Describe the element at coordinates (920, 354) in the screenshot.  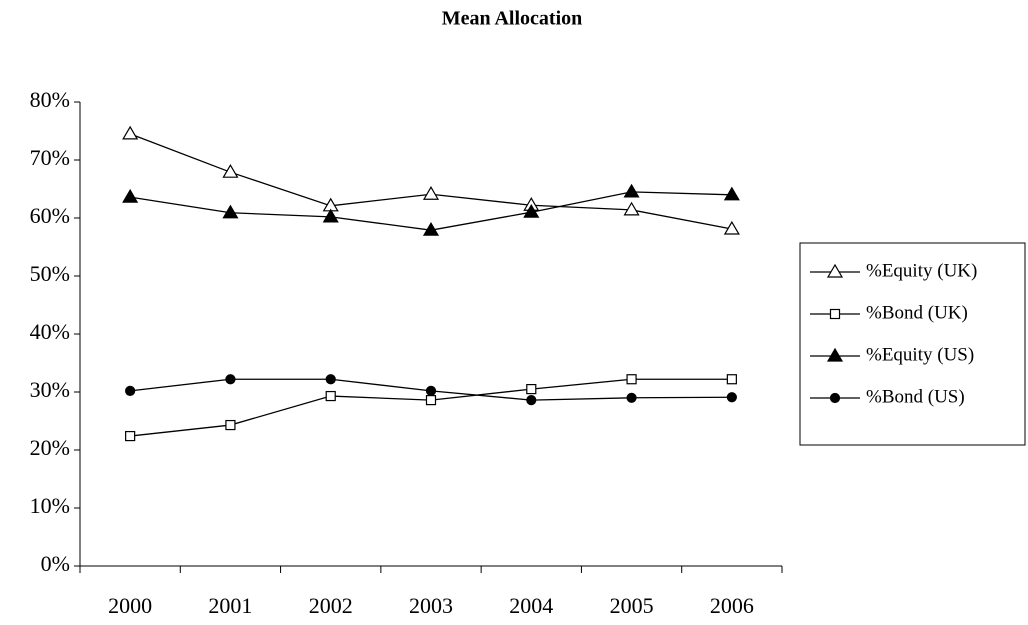
I see `legend-text: %Equity (US)` at that location.